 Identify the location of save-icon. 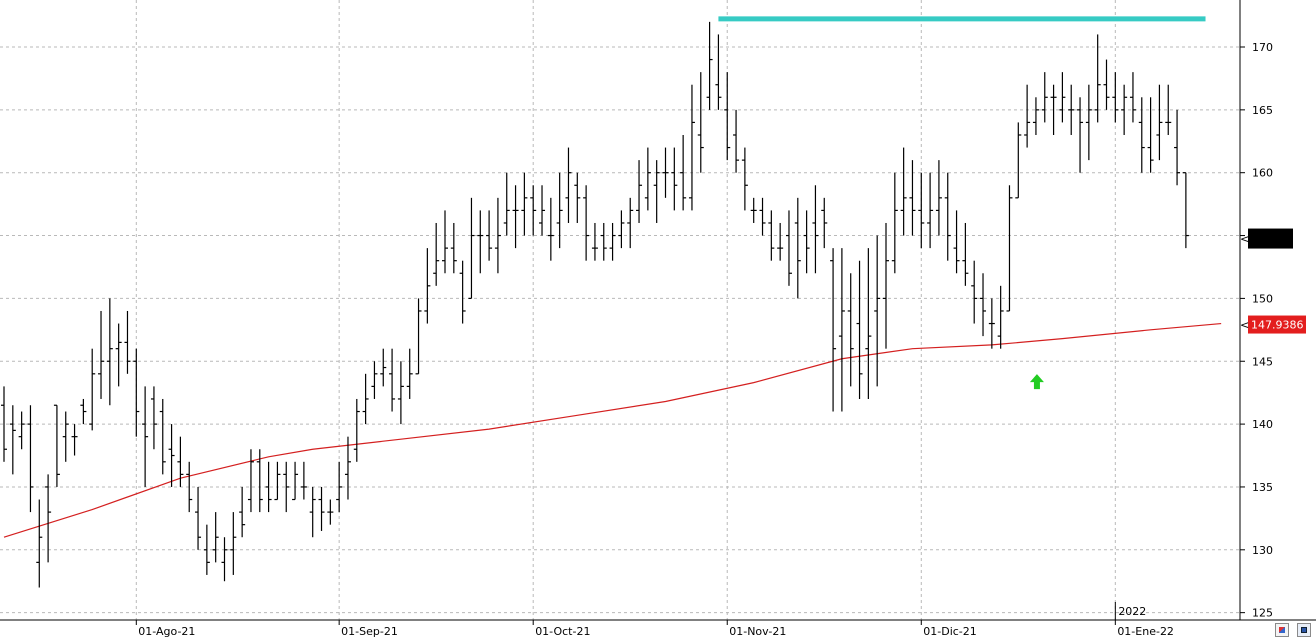
(1304, 630).